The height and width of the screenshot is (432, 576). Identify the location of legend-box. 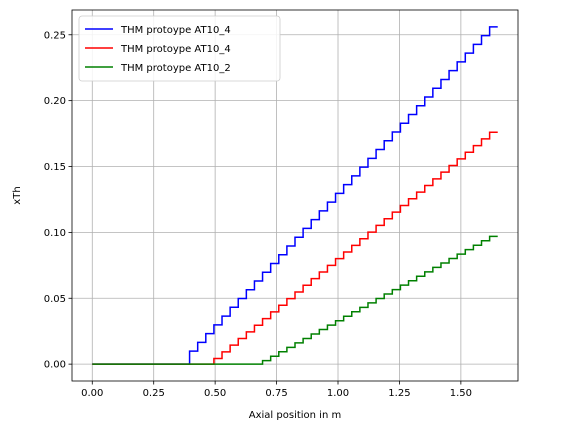
(179, 48).